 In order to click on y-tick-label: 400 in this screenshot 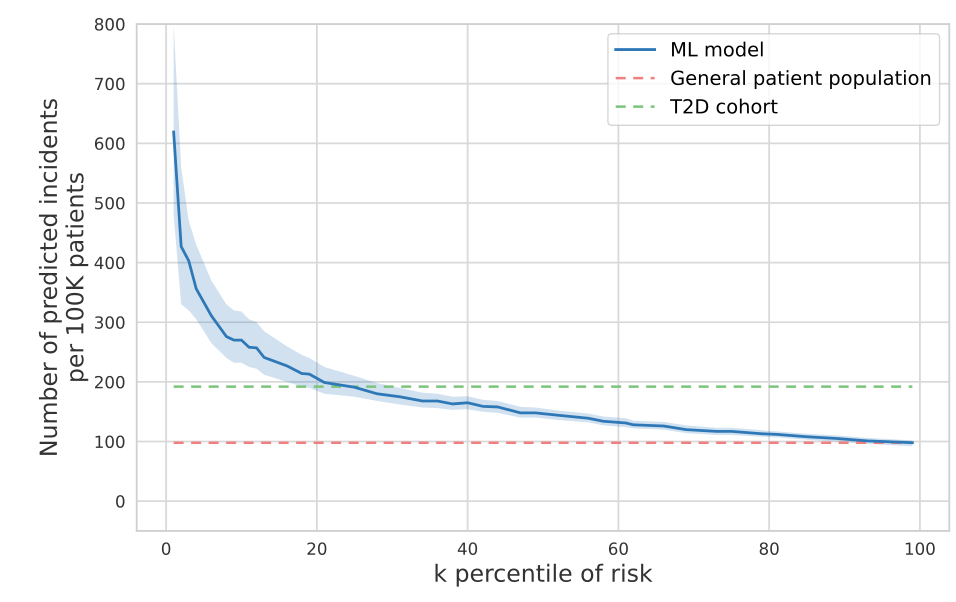, I will do `click(109, 263)`.